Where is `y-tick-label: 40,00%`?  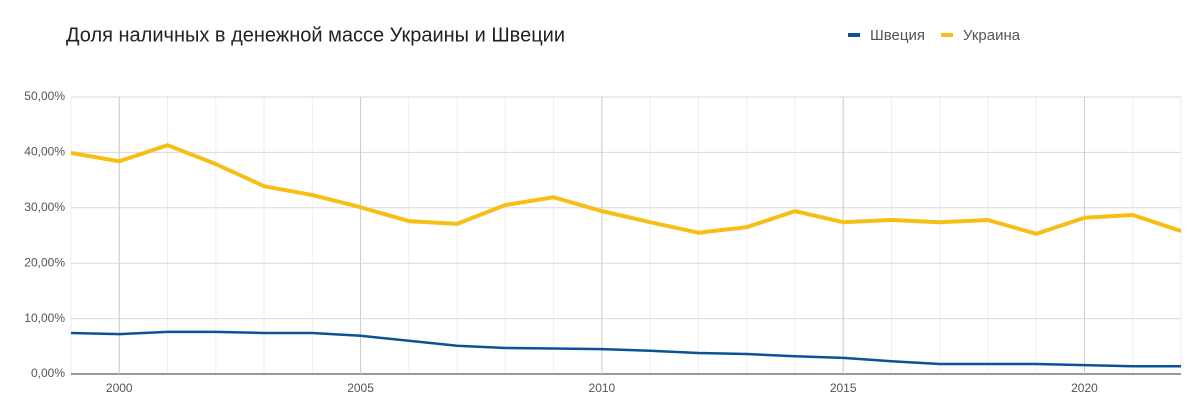
y-tick-label: 40,00% is located at coordinates (44, 152).